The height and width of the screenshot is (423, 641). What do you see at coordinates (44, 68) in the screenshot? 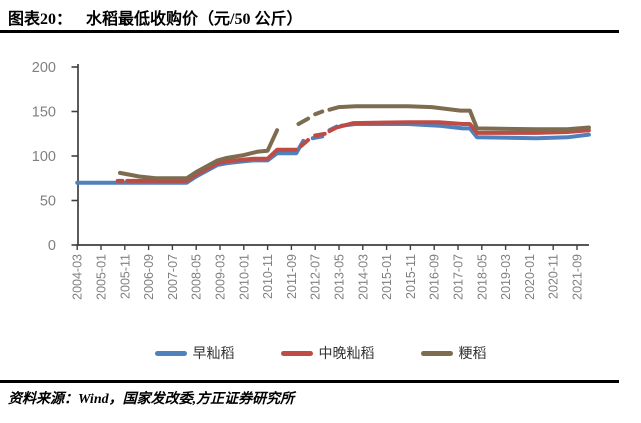
I see `y-tick-label: 200` at bounding box center [44, 68].